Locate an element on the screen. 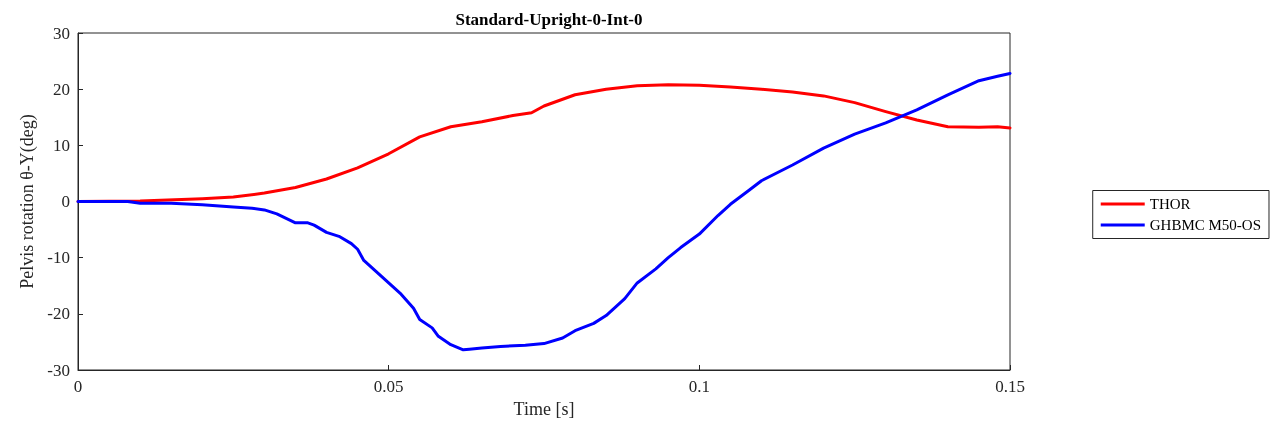  y-tick-label: 0 is located at coordinates (65, 201).